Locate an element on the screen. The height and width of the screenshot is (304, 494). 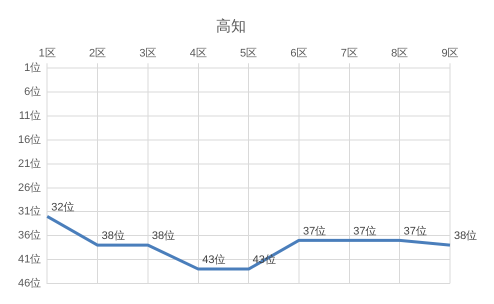
chart-title: 高知 is located at coordinates (231, 27).